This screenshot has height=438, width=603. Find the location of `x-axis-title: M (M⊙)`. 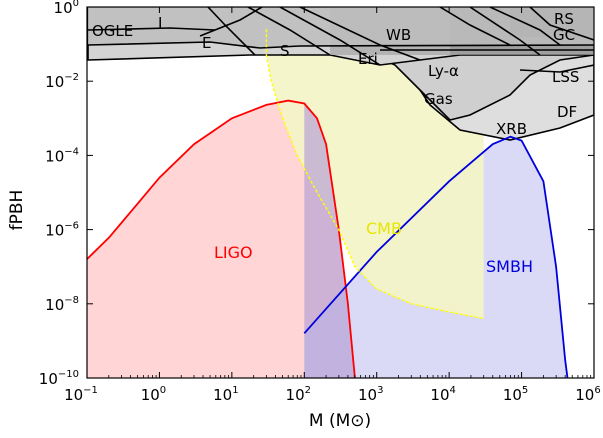

x-axis-title: M (M⊙) is located at coordinates (340, 421).